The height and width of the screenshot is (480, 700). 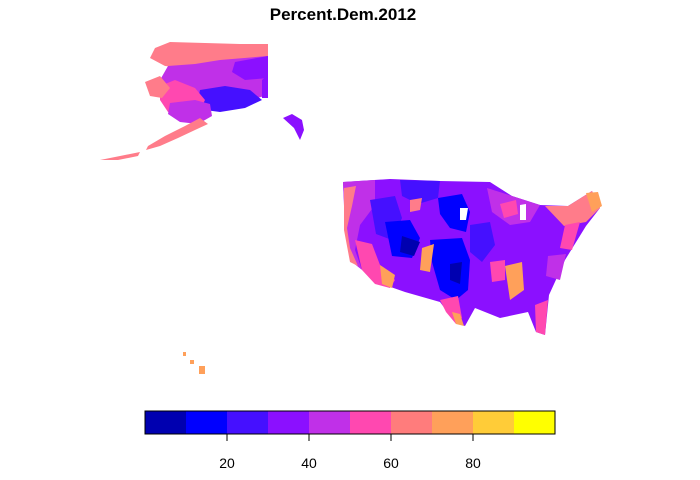 What do you see at coordinates (391, 463) in the screenshot?
I see `legend-tick-label: 60` at bounding box center [391, 463].